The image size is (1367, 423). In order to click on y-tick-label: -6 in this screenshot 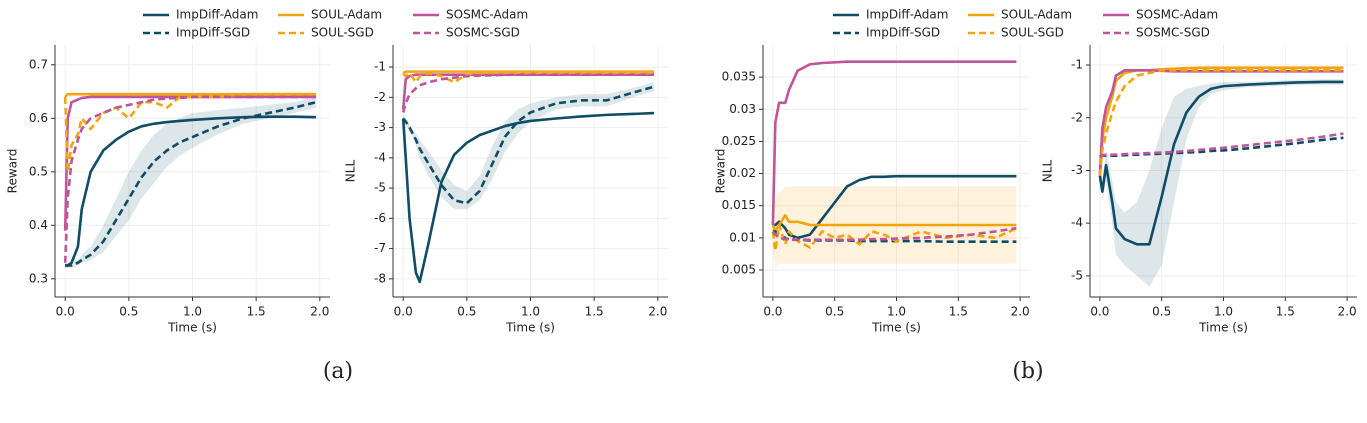, I will do `click(380, 218)`.